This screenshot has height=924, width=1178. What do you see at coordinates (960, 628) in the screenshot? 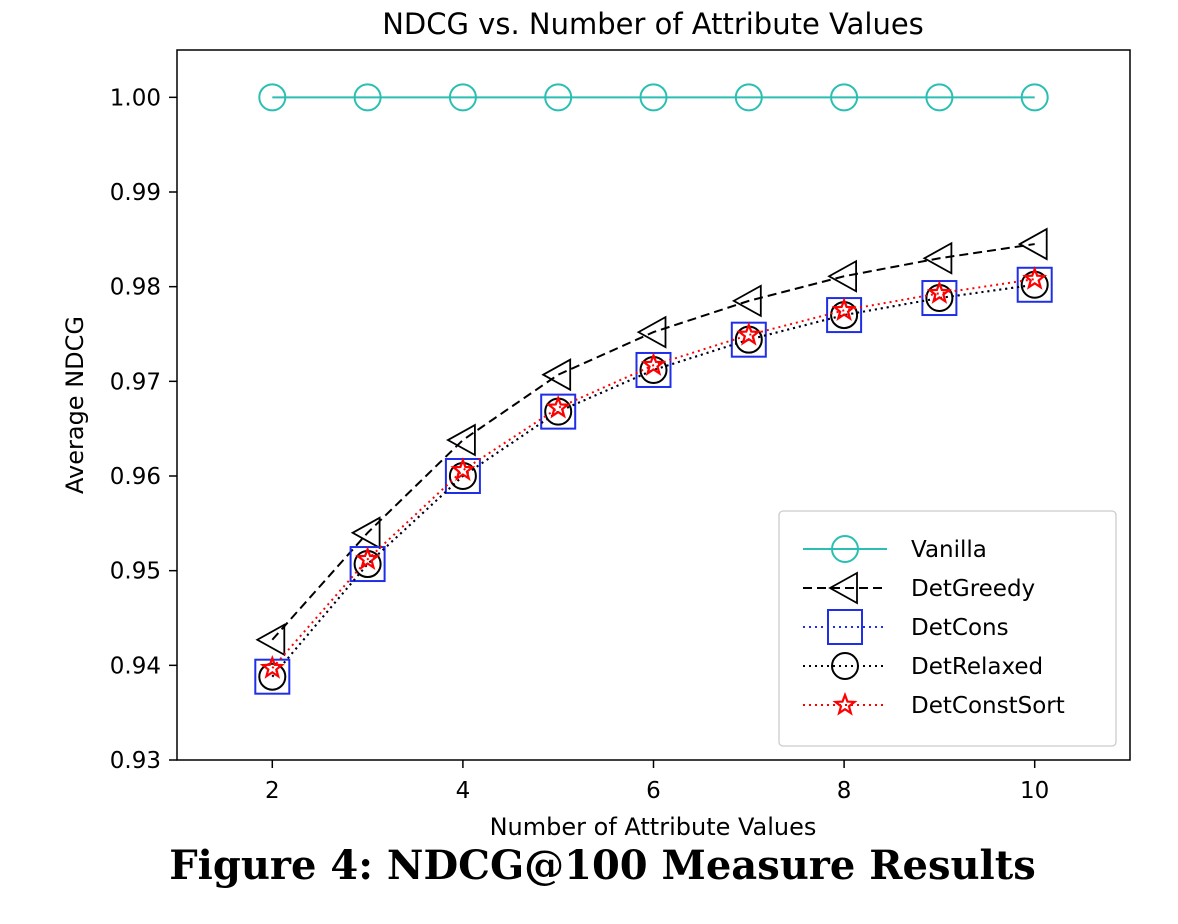
I see `legend-label: DetCons` at bounding box center [960, 628].